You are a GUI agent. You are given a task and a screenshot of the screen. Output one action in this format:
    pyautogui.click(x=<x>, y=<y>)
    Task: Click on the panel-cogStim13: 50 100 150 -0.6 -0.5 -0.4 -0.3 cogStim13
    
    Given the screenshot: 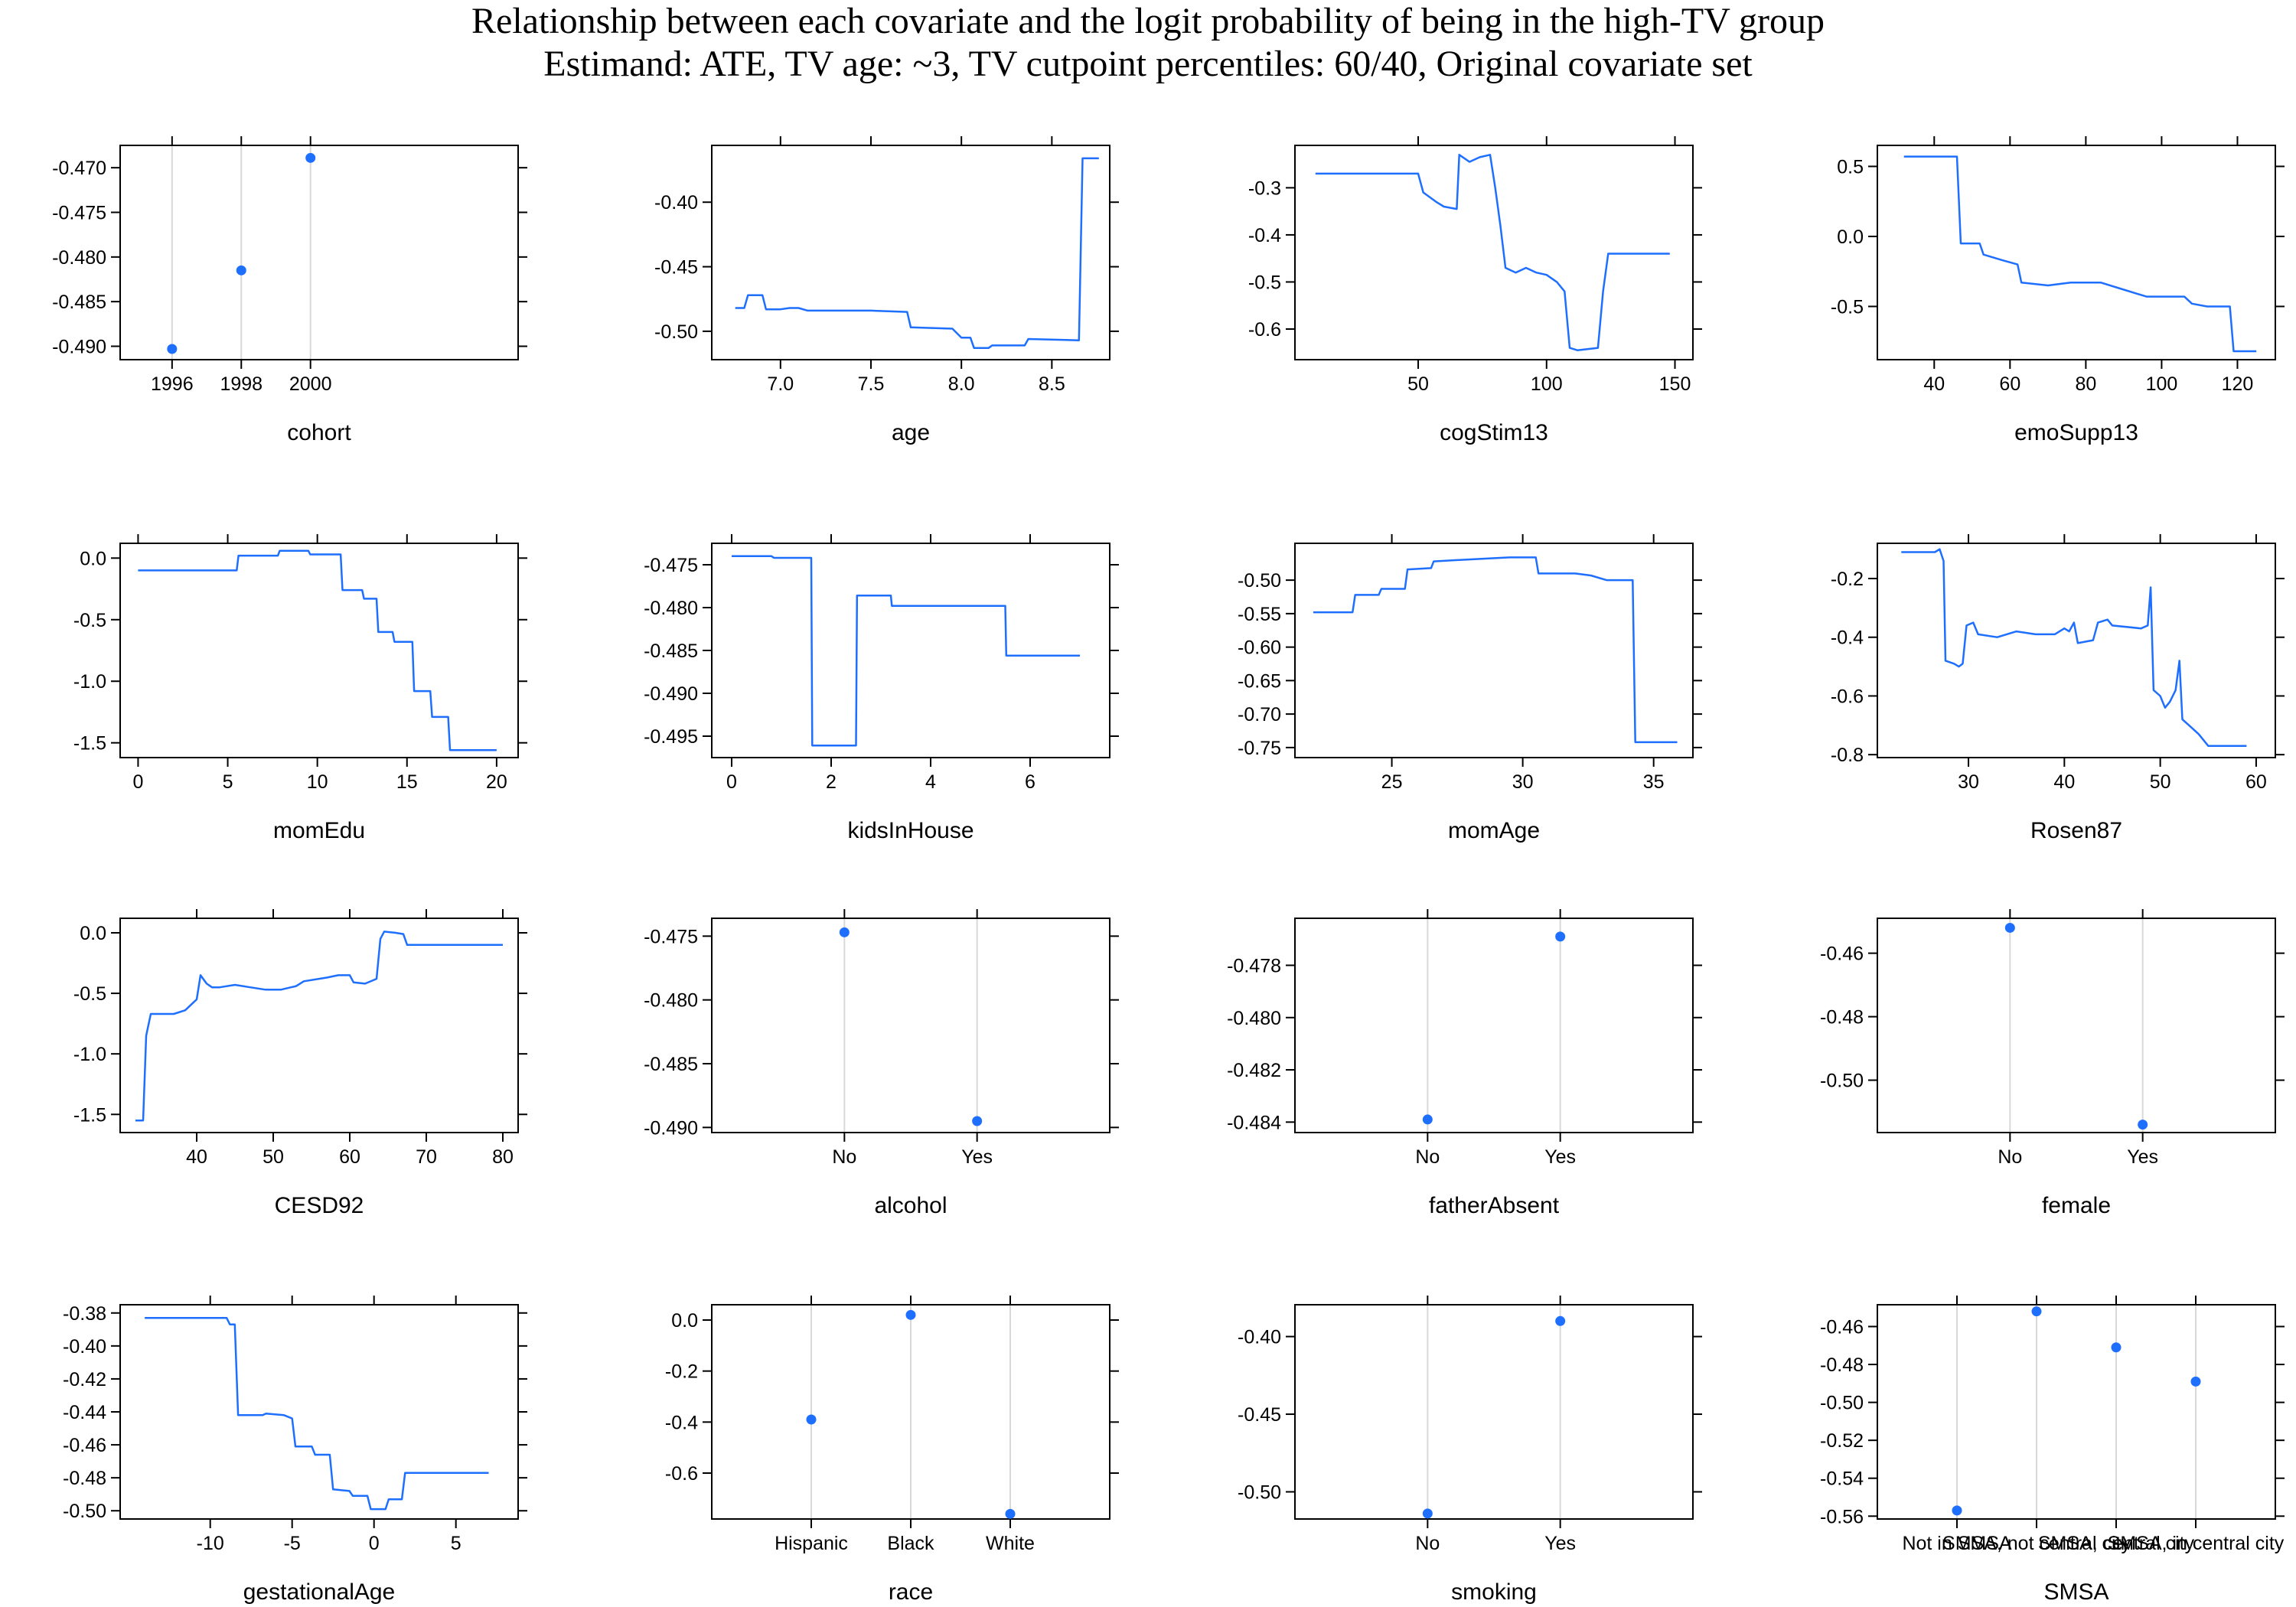 What is the action you would take?
    pyautogui.click(x=1475, y=290)
    